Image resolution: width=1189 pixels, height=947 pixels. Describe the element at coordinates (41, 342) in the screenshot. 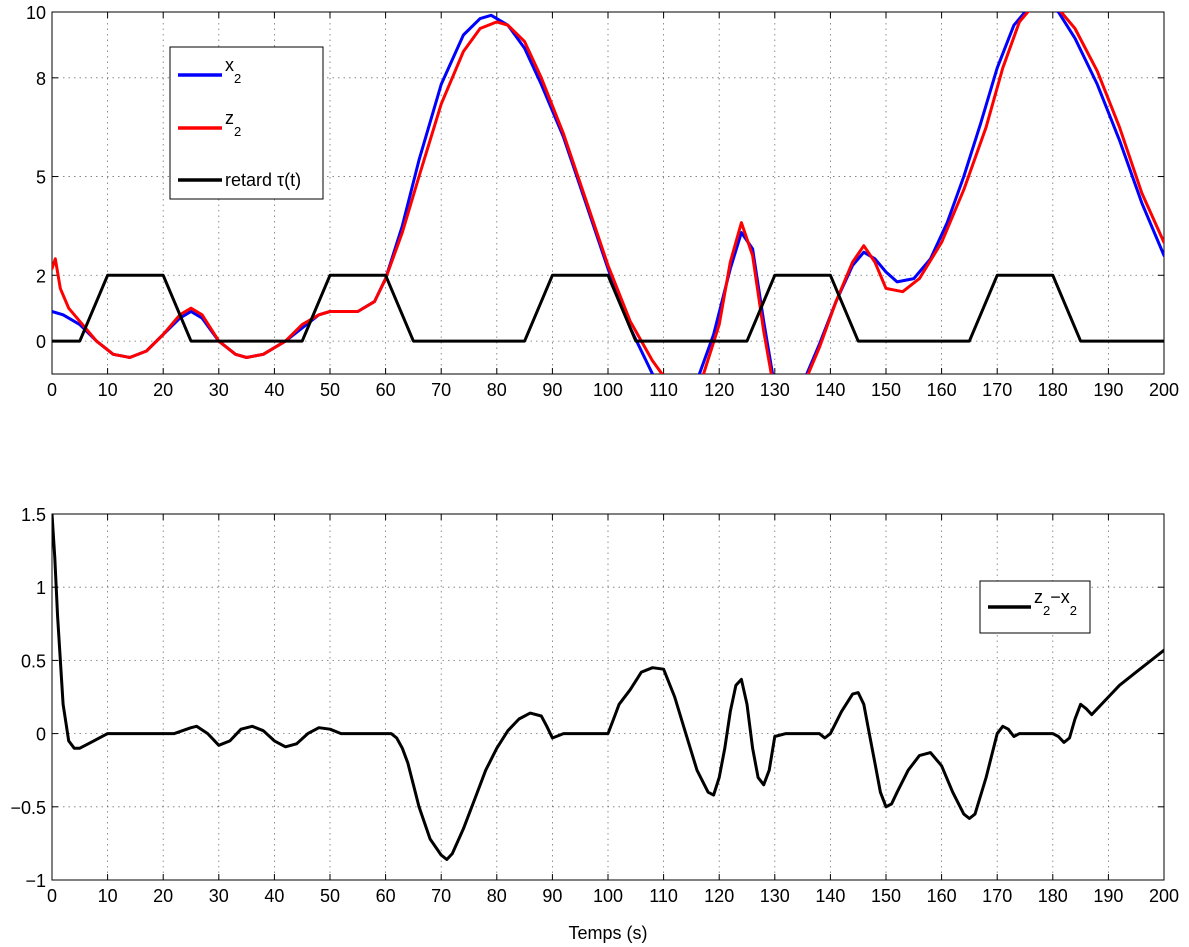

I see `top-y-tick-label-0: 0` at that location.